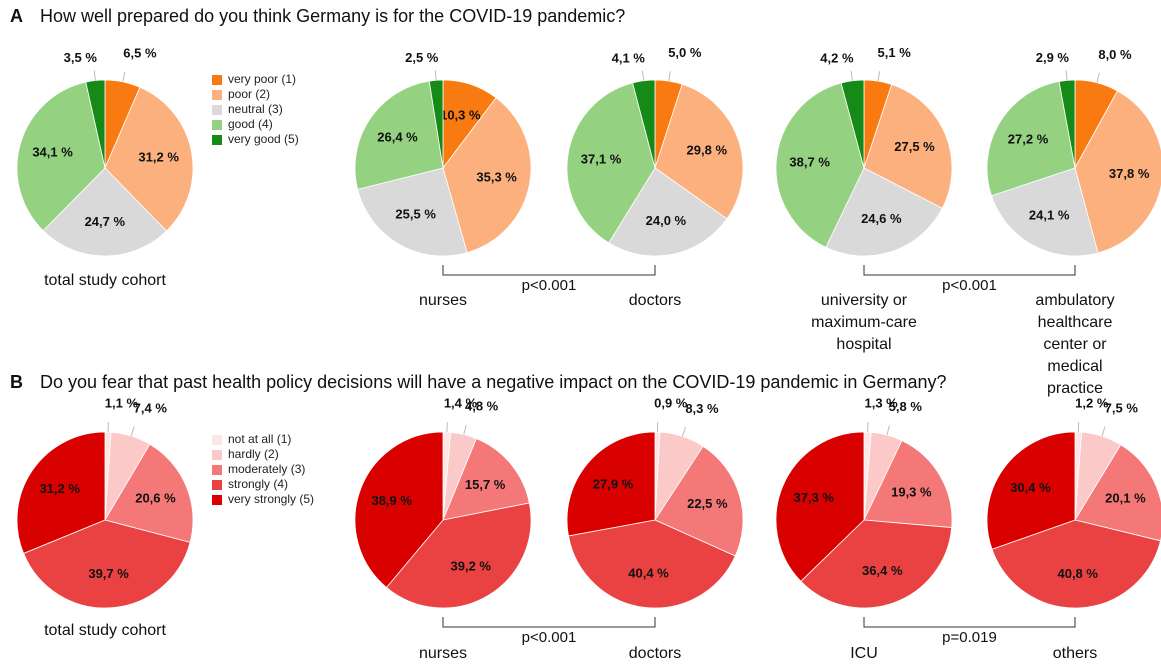 The width and height of the screenshot is (1161, 666). I want to click on legend-label: not at all (1), so click(259, 439).